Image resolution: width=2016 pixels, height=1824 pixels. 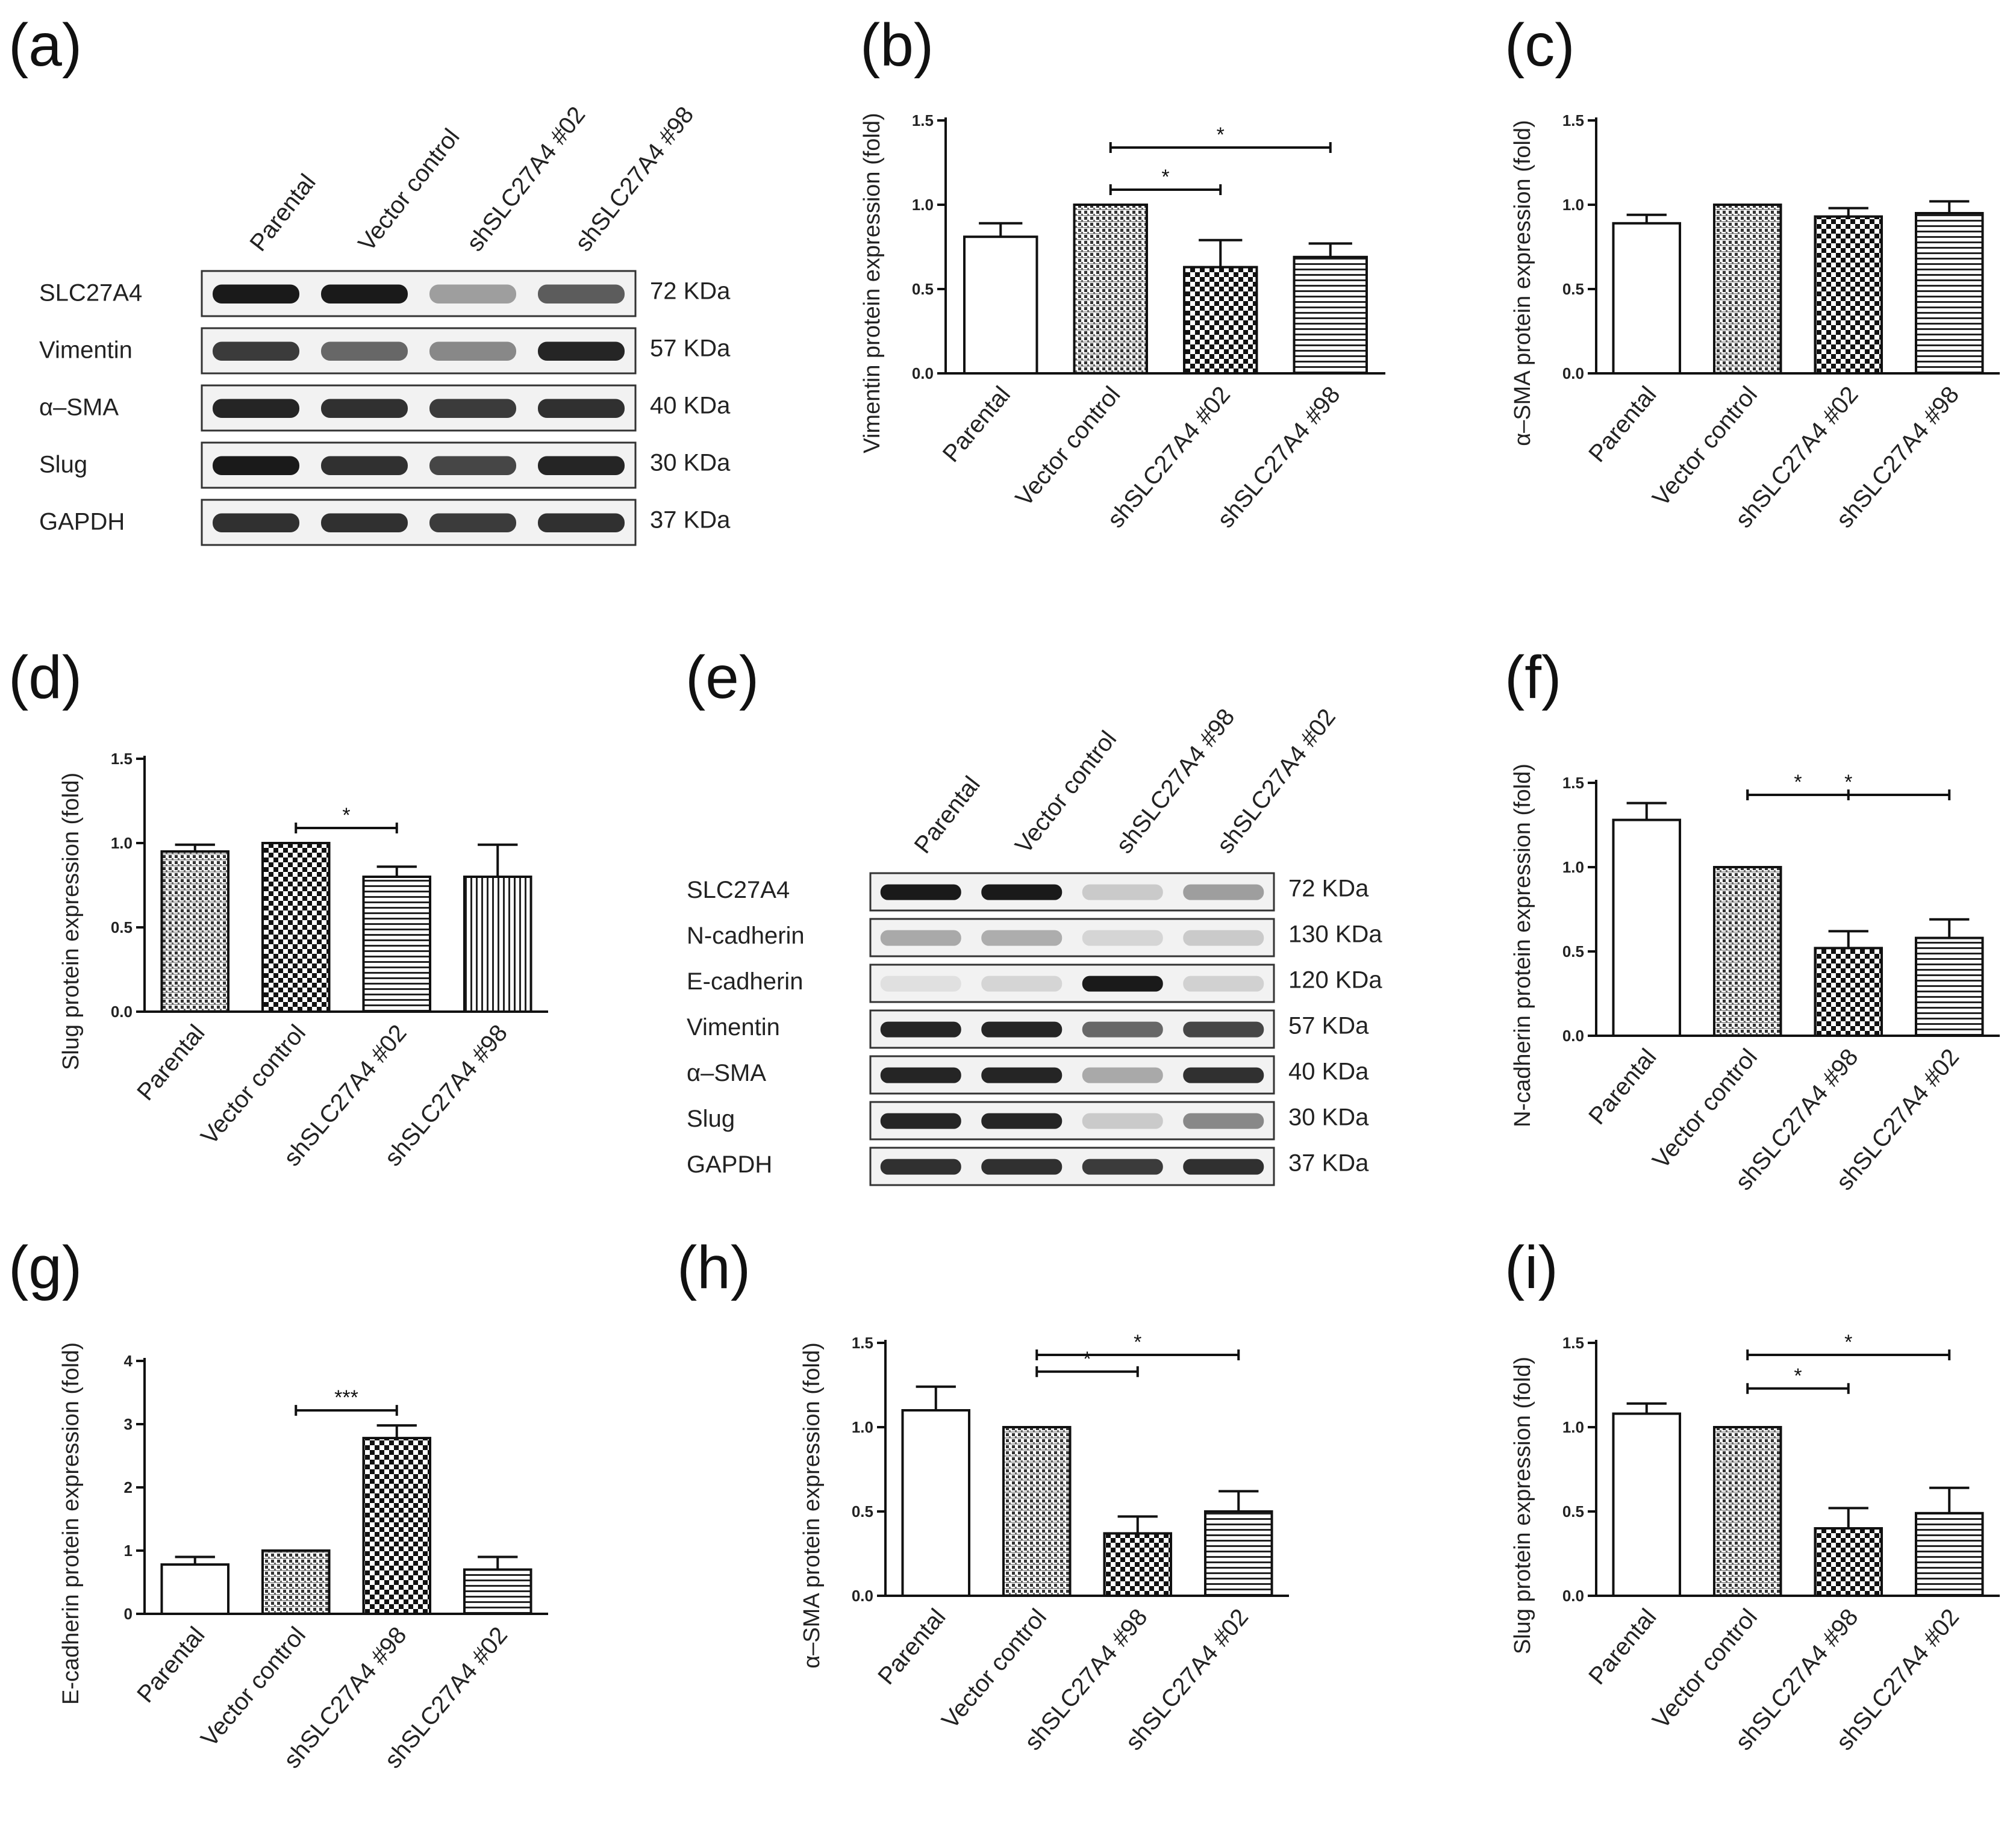 What do you see at coordinates (128, 1551) in the screenshot?
I see `y-tick-label: 1` at bounding box center [128, 1551].